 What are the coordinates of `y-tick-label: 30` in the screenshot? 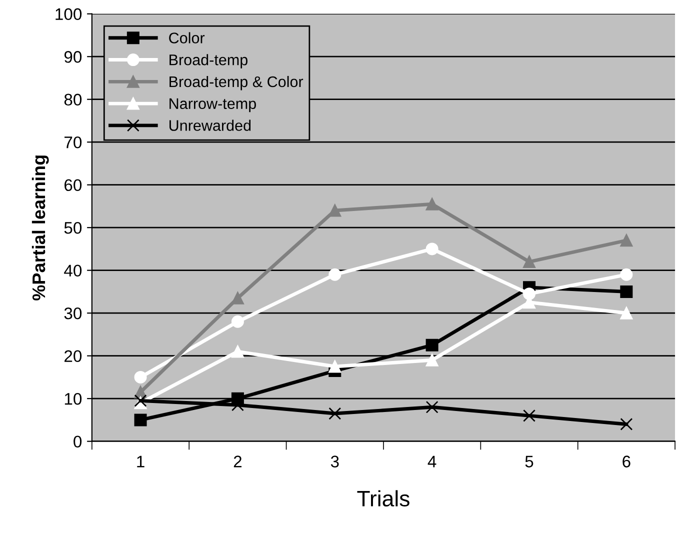 It's located at (73, 313).